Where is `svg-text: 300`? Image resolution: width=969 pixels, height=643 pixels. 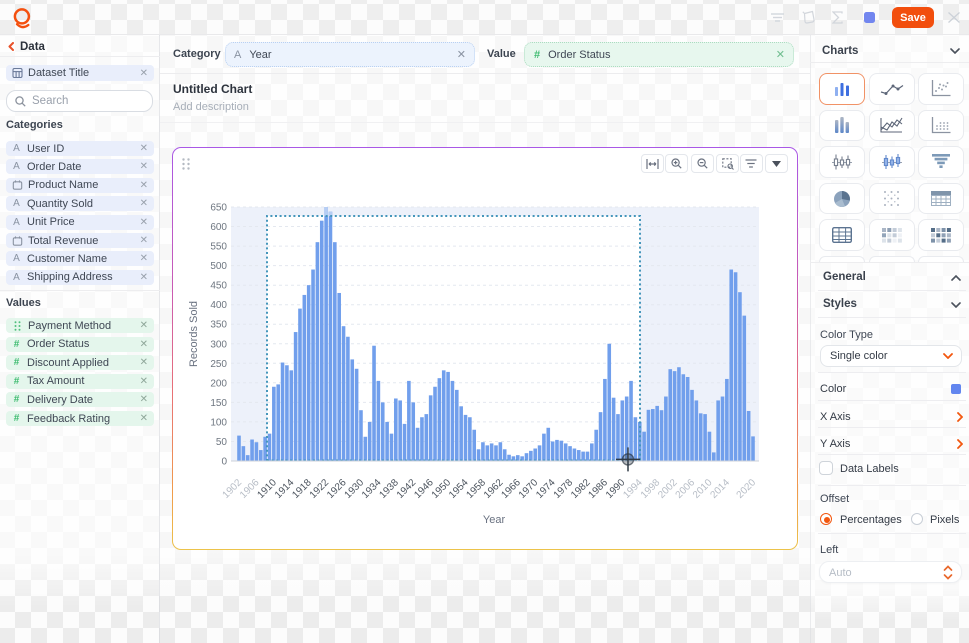
svg-text: 300 is located at coordinates (218, 344).